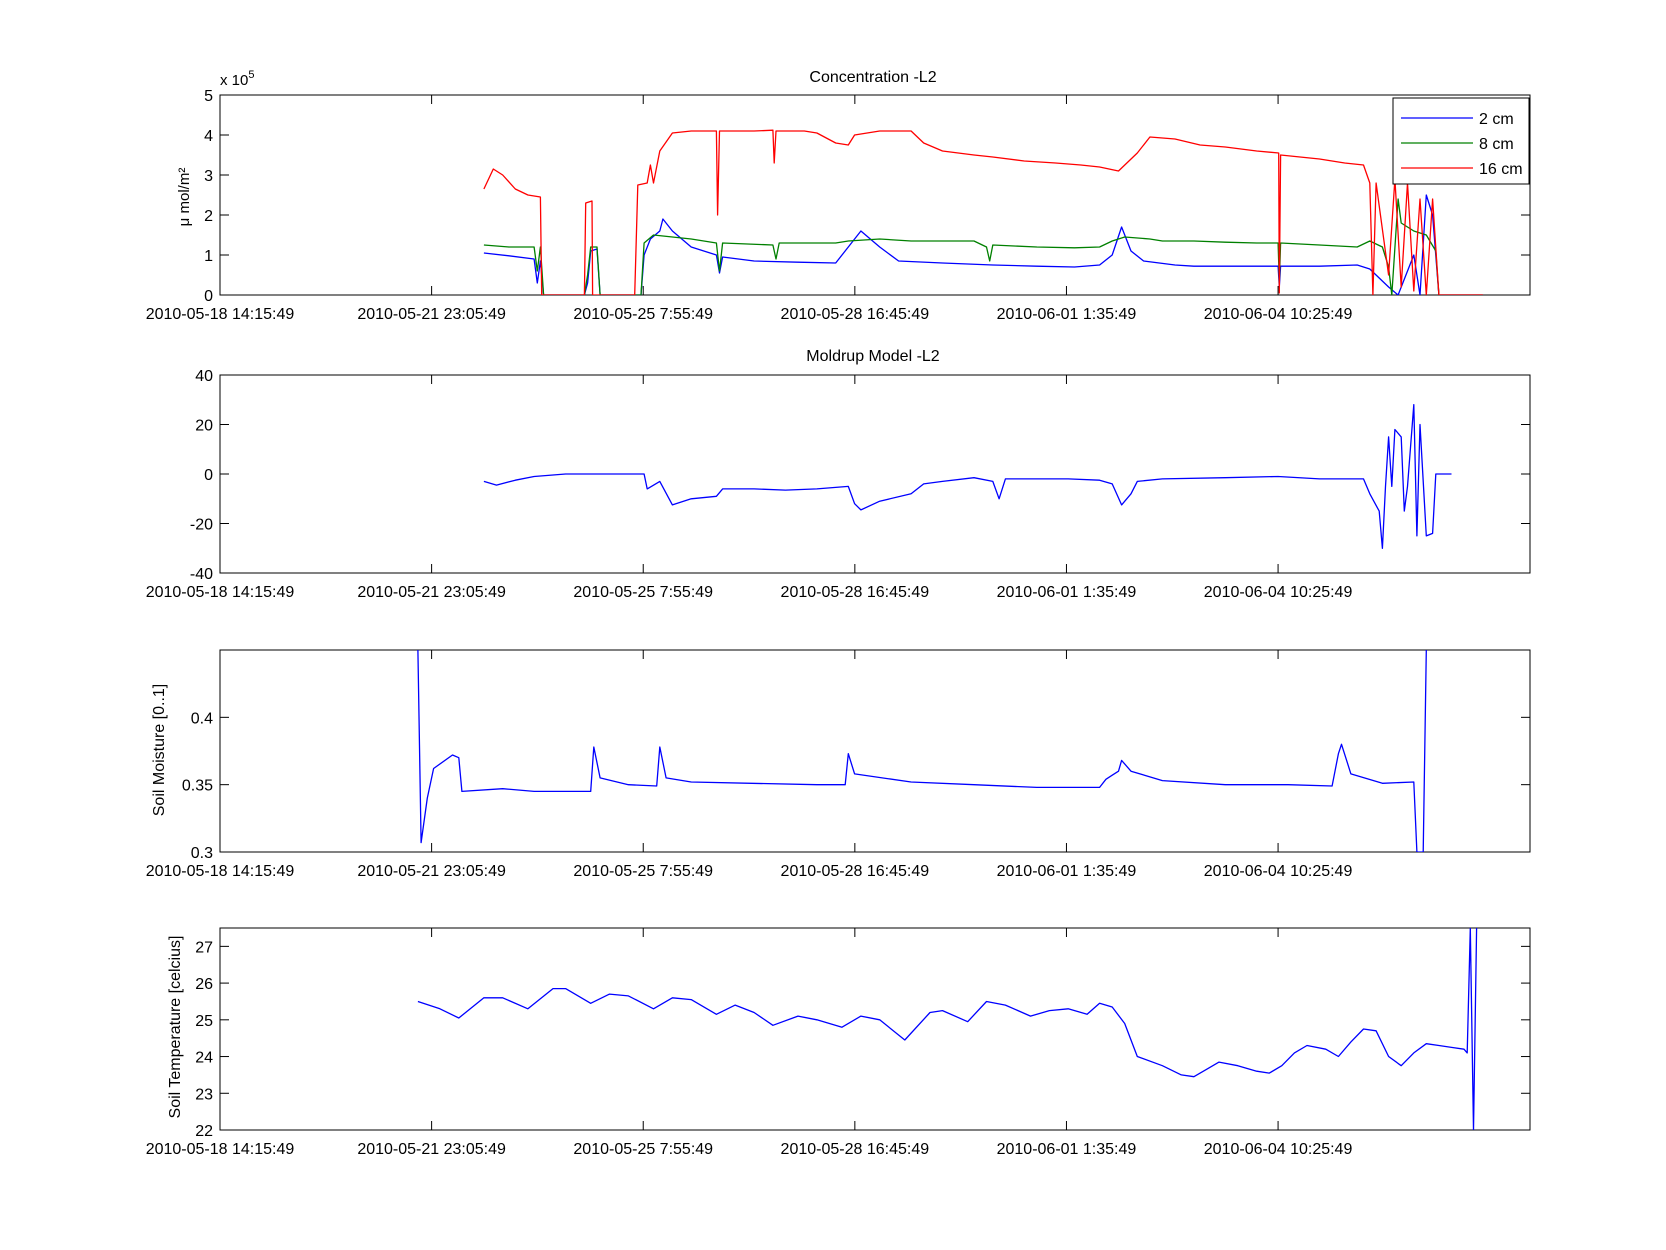 The image size is (1666, 1250). What do you see at coordinates (220, 314) in the screenshot?
I see `concentration-x-tick-label: 2010-05-18 14:15:49` at bounding box center [220, 314].